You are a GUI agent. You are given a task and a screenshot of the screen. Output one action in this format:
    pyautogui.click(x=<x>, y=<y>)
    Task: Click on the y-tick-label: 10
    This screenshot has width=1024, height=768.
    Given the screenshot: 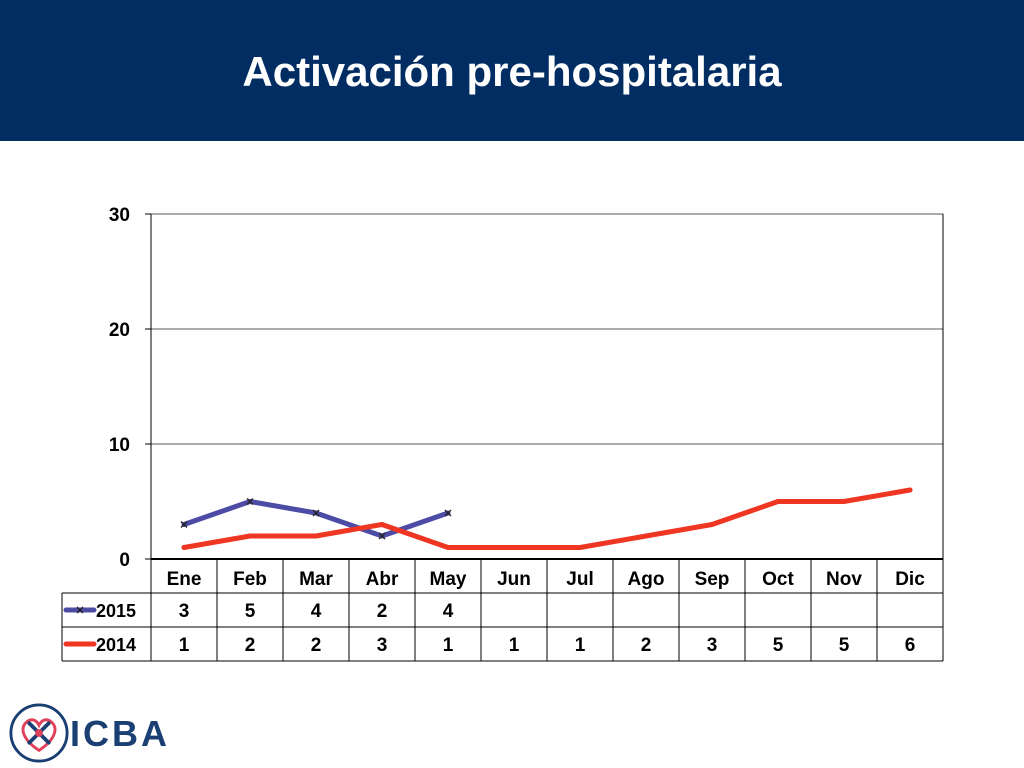 What is the action you would take?
    pyautogui.click(x=119, y=445)
    